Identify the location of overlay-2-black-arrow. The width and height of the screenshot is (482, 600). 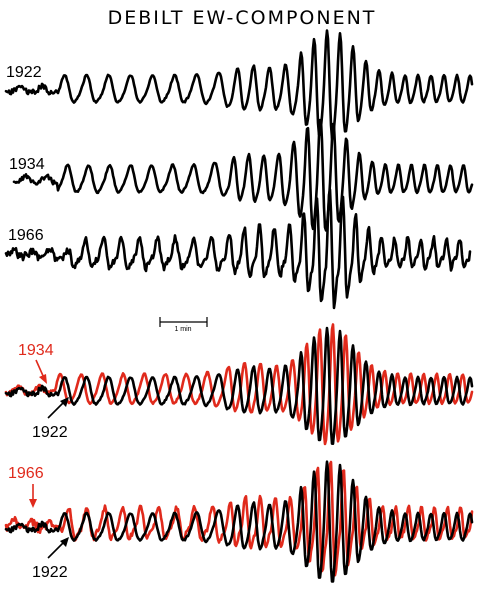
(58, 548).